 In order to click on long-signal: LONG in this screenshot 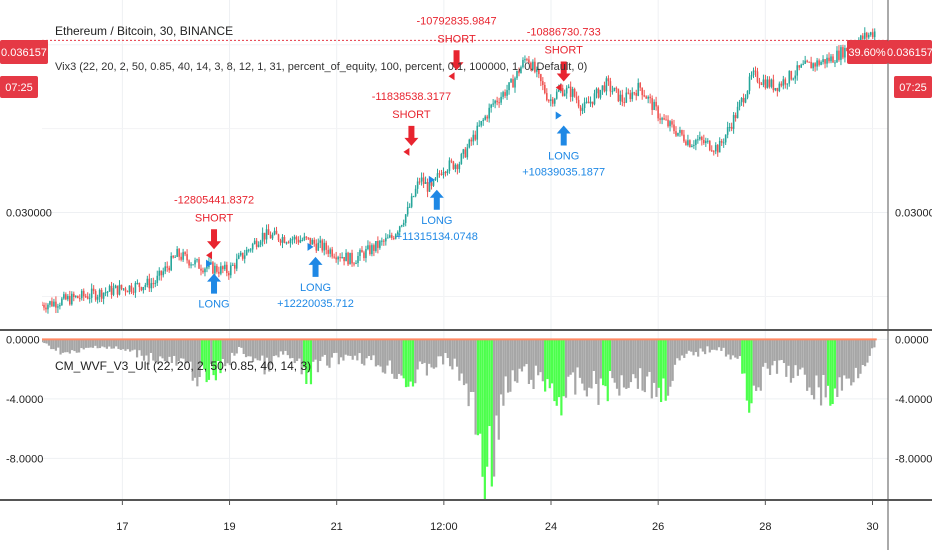, I will do `click(214, 285)`.